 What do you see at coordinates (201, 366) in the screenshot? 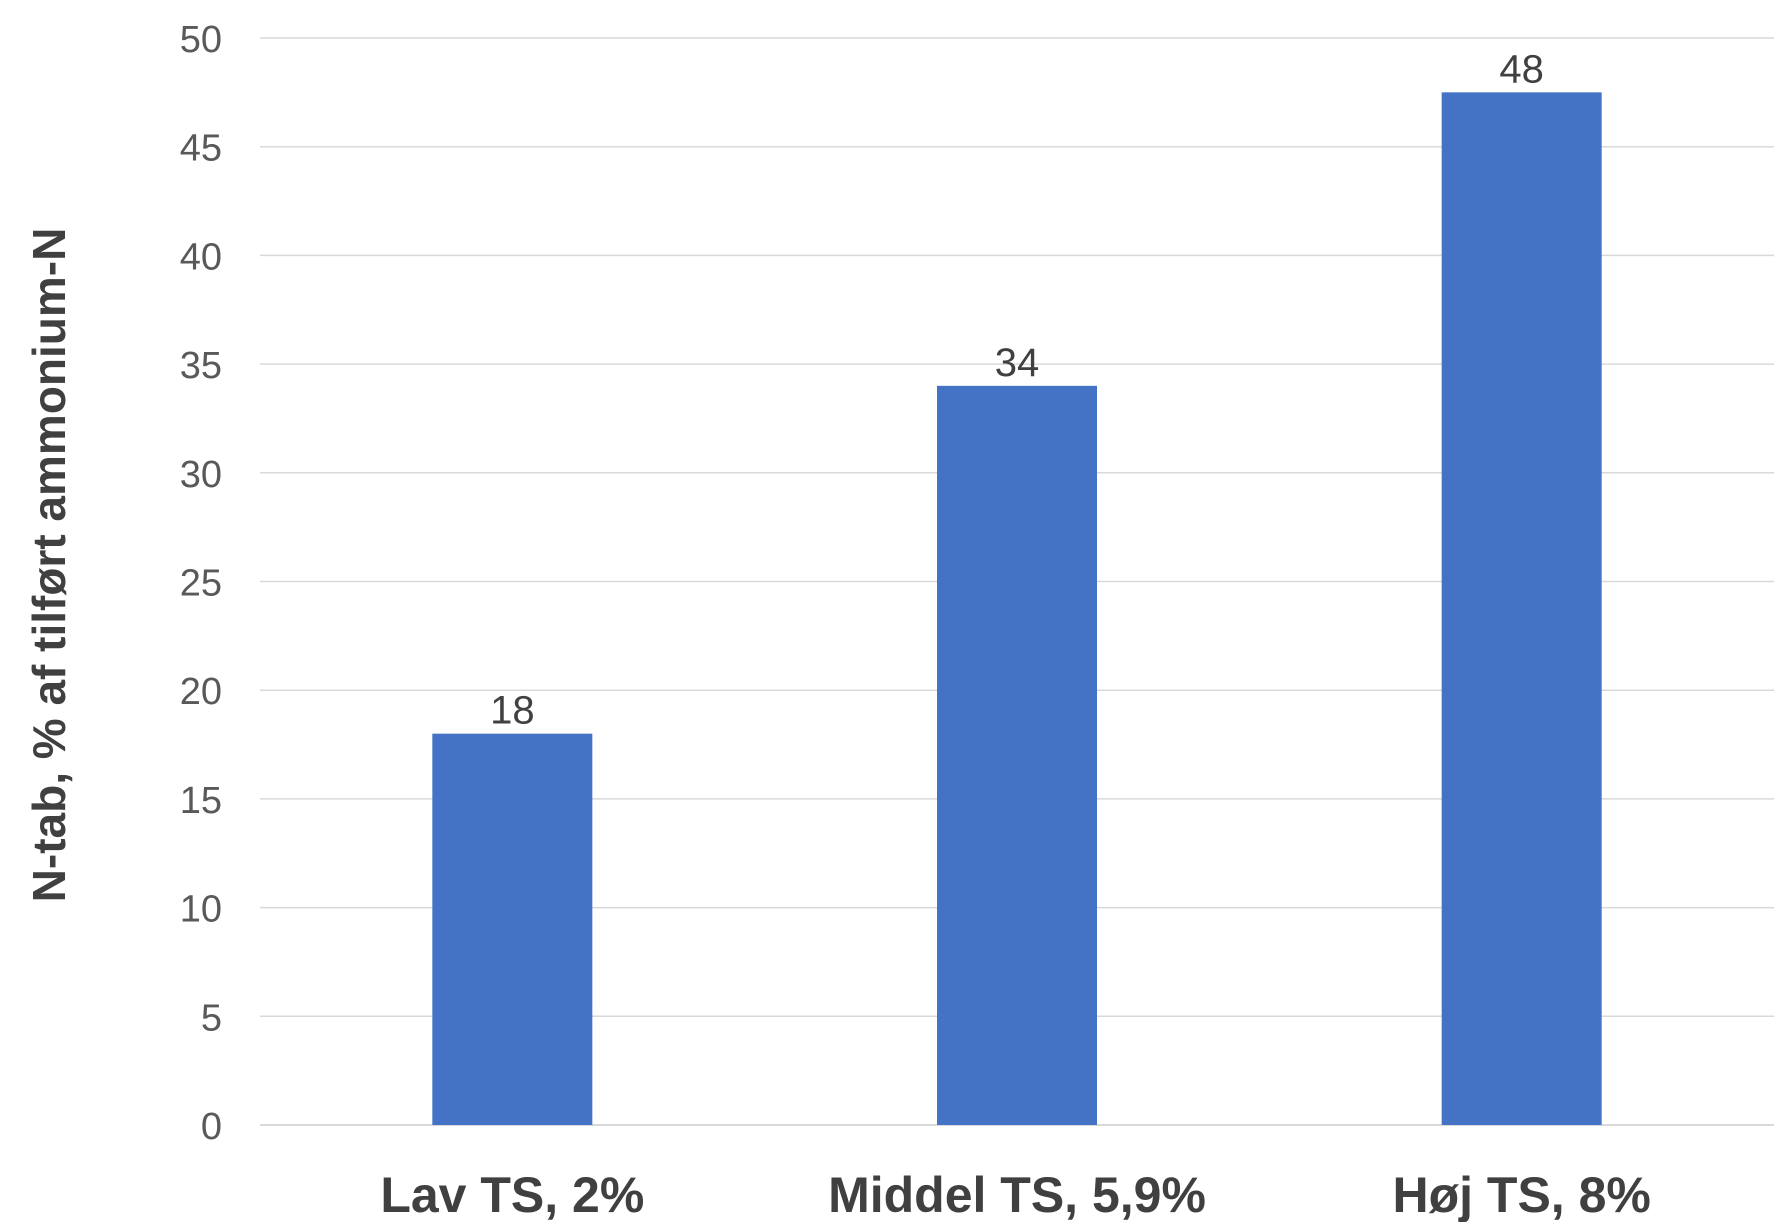
I see `y-tick-label: 35` at bounding box center [201, 366].